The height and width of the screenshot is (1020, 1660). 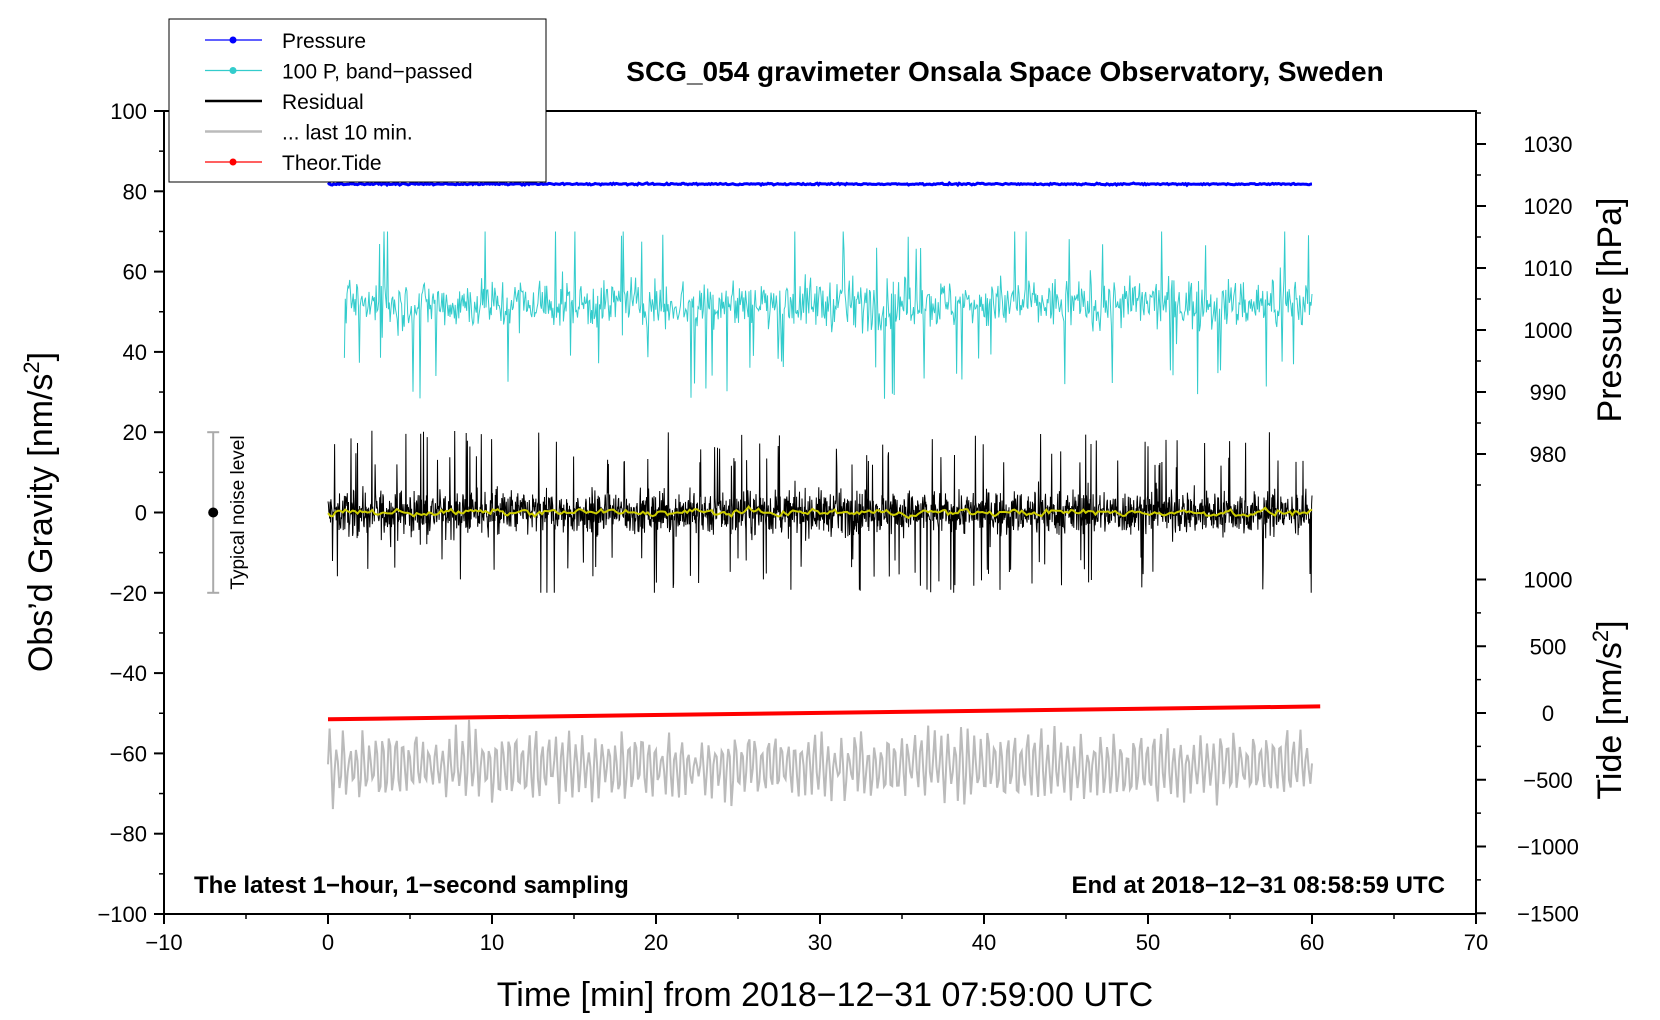 What do you see at coordinates (1548, 580) in the screenshot?
I see `tide-tick-label: 1000` at bounding box center [1548, 580].